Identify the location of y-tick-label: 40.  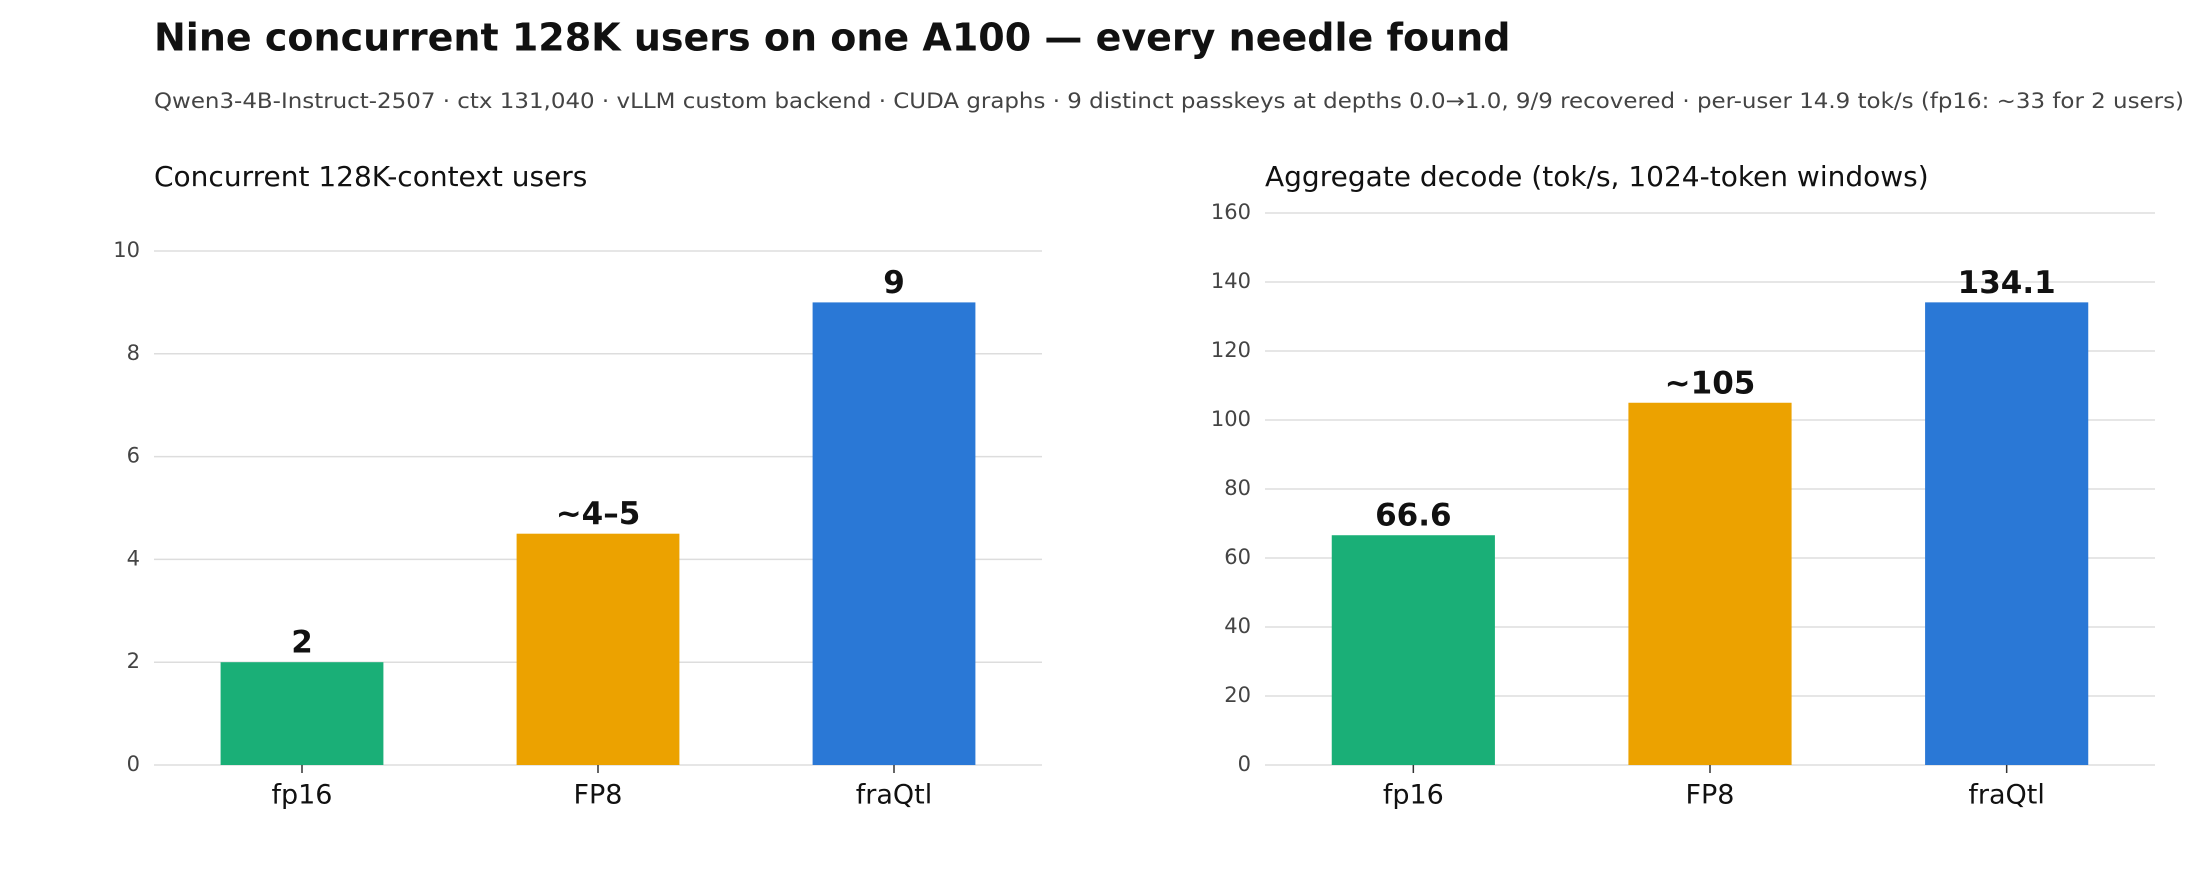
(1237, 626).